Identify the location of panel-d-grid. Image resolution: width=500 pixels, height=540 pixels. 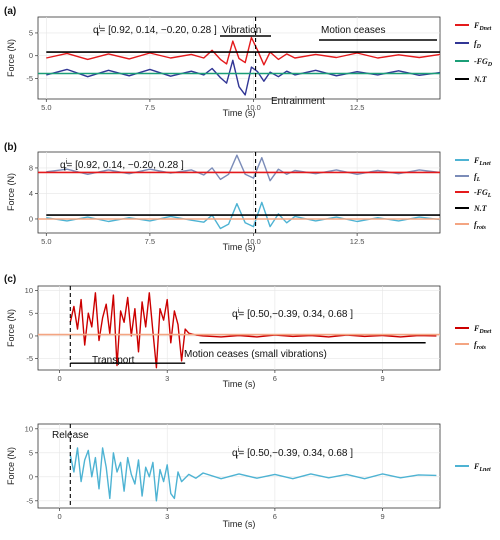
(239, 466).